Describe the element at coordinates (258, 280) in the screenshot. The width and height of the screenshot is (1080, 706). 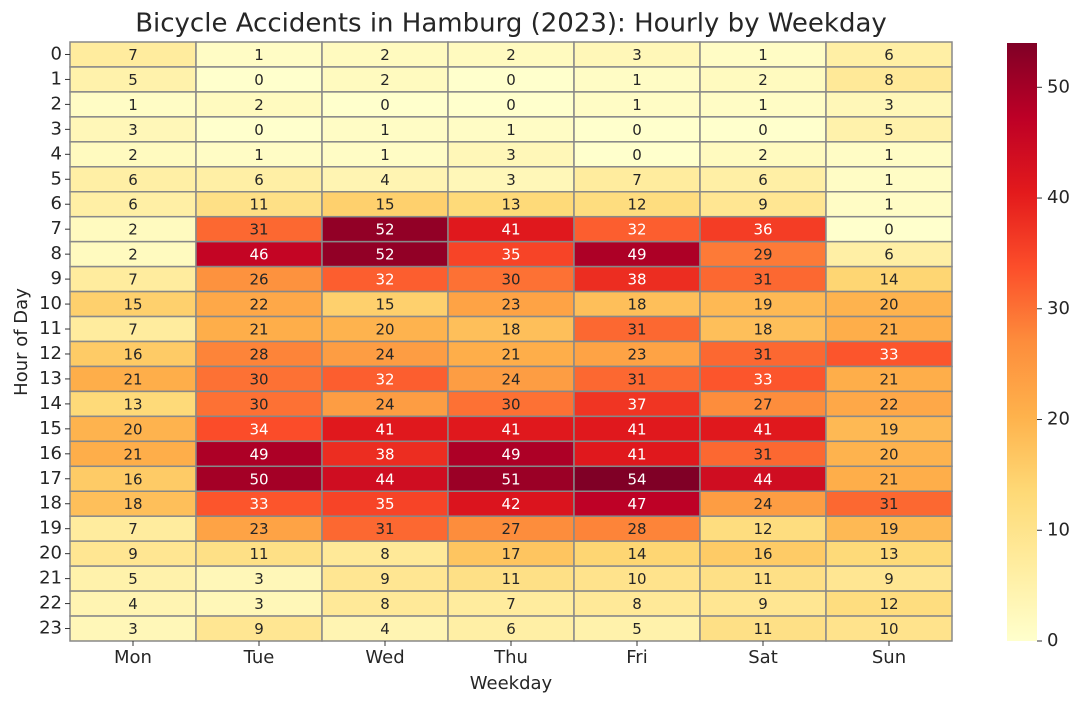
I see `cell-label: 26` at that location.